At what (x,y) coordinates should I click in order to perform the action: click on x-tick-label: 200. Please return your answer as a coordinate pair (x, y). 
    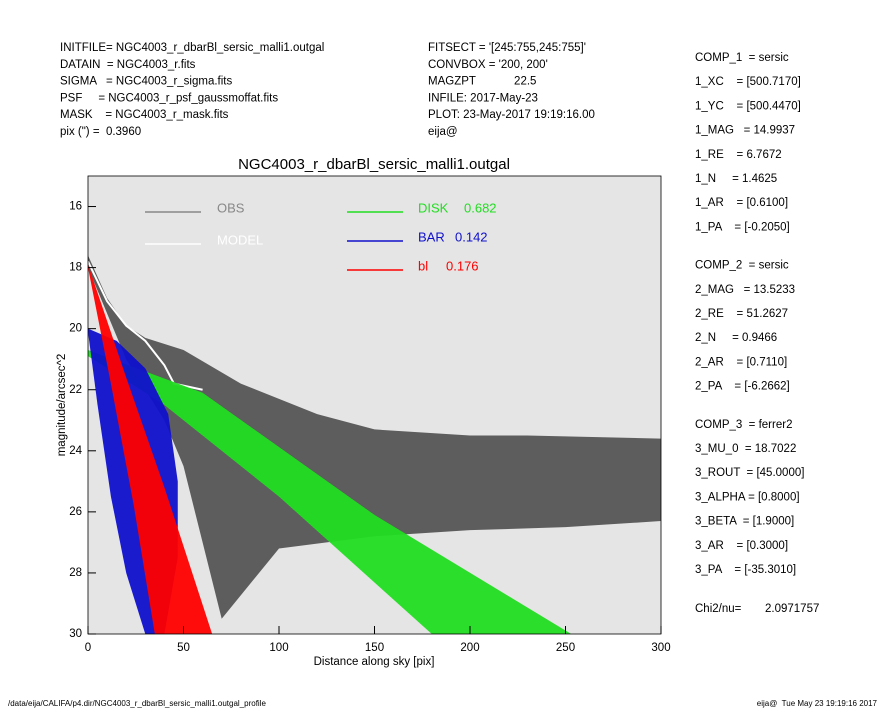
    Looking at the image, I should click on (469, 648).